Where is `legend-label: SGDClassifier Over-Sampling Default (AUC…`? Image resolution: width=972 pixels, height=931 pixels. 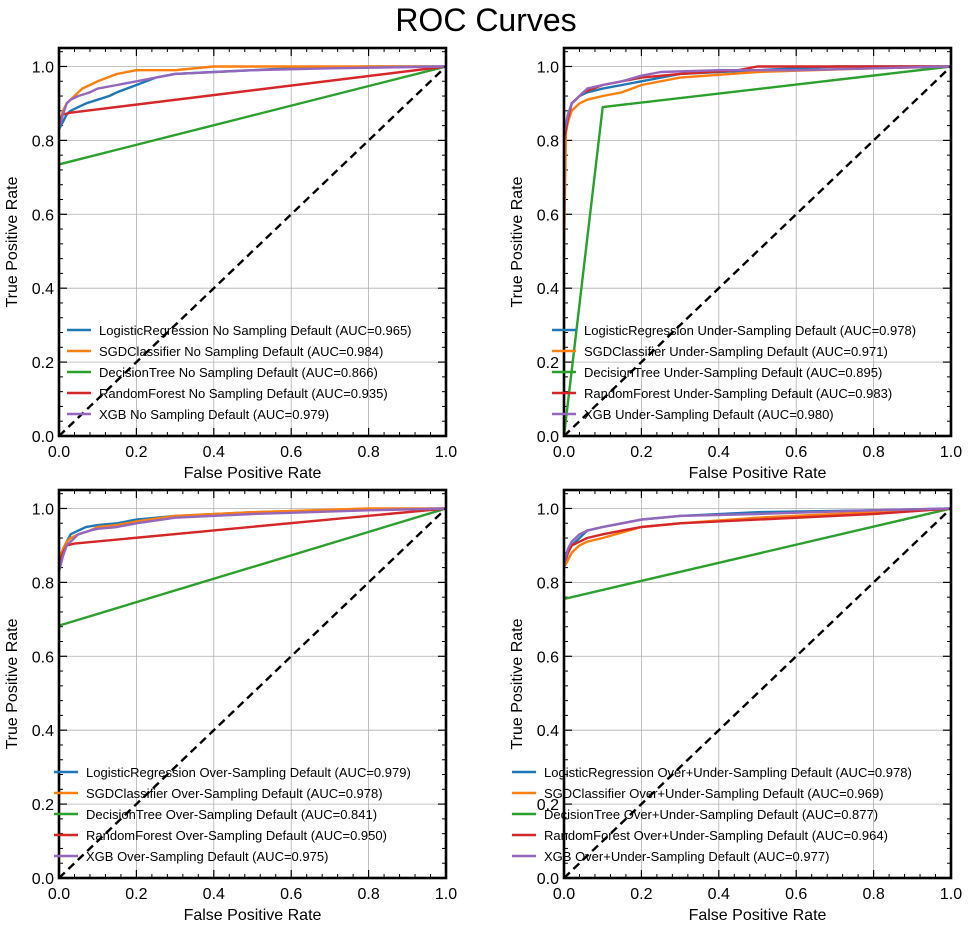
legend-label: SGDClassifier Over-Sampling Default (AUC… is located at coordinates (234, 793).